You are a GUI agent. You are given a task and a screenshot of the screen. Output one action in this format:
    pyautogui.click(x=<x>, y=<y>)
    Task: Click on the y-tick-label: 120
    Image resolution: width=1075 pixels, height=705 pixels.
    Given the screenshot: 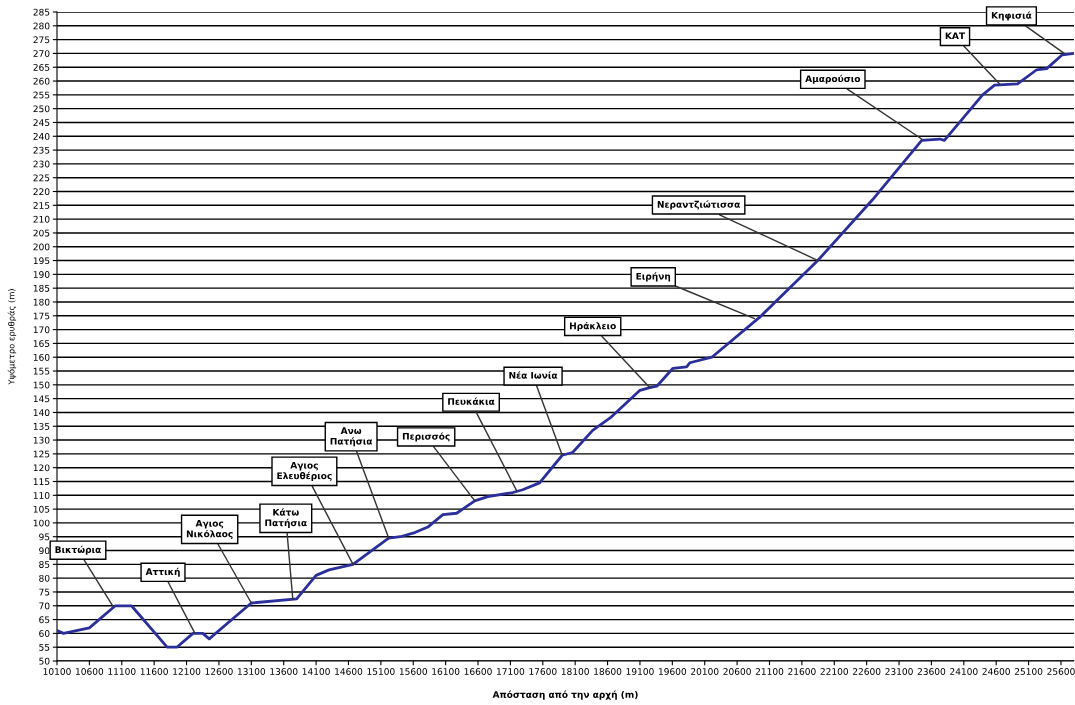 What is the action you would take?
    pyautogui.click(x=41, y=468)
    